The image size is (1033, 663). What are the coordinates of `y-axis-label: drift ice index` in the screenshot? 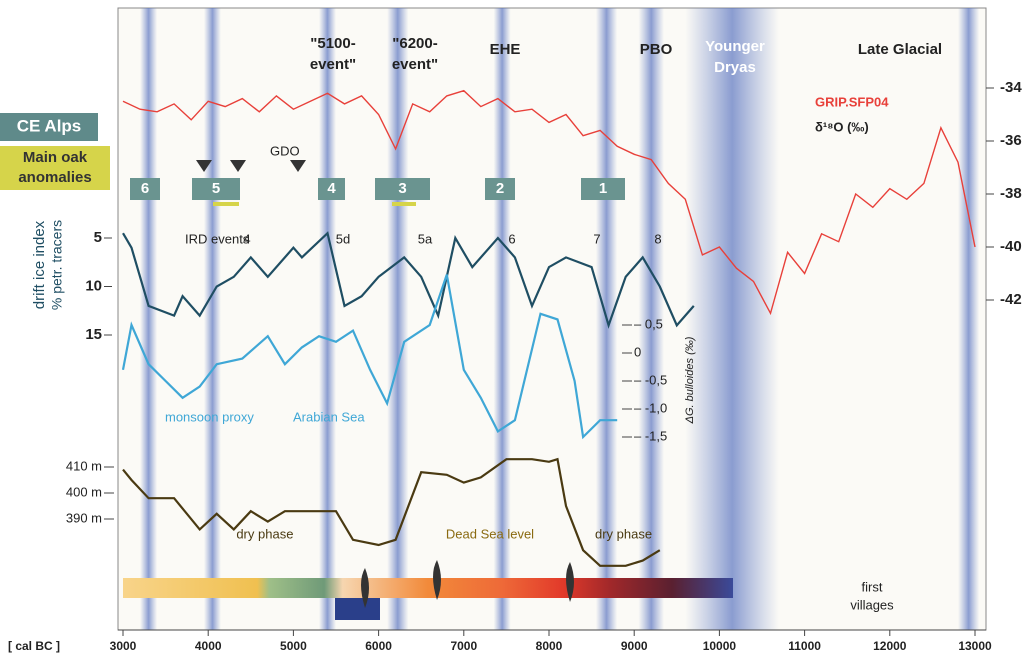 It's located at (39, 264).